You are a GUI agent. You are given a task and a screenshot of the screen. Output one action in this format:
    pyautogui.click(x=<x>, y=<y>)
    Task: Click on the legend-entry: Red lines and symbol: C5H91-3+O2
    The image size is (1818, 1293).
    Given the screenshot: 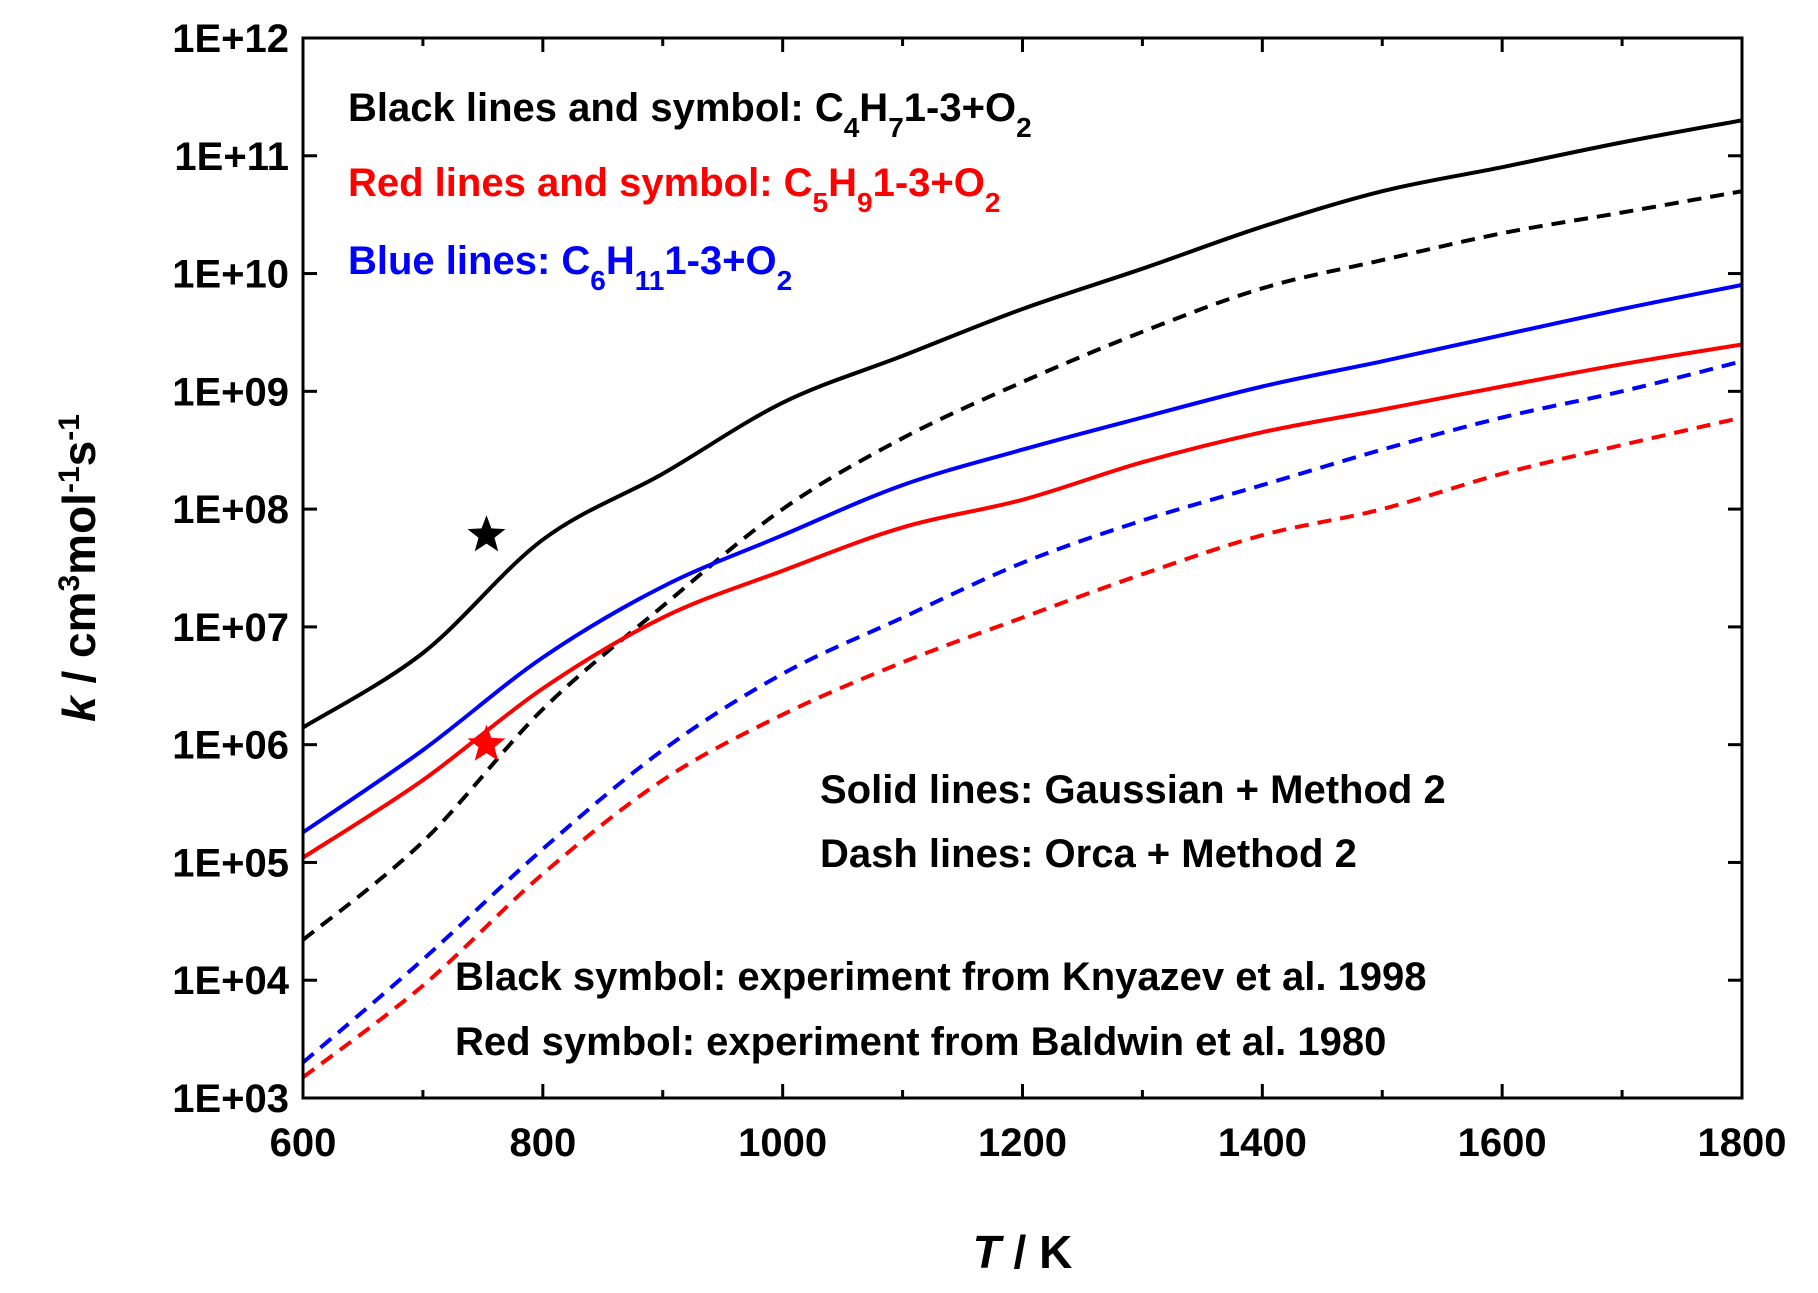 What is the action you would take?
    pyautogui.click(x=674, y=189)
    